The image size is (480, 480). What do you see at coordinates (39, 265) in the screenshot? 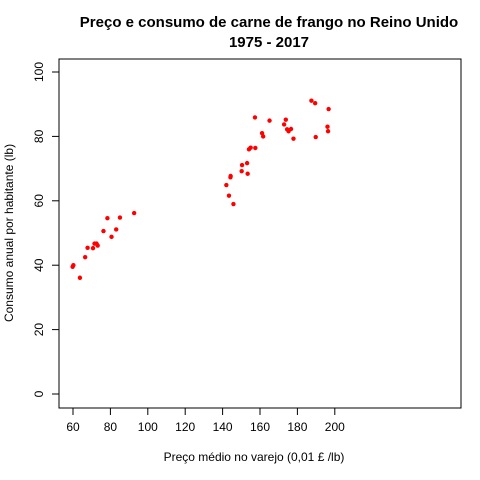
I see `y-tick-label: 40` at bounding box center [39, 265].